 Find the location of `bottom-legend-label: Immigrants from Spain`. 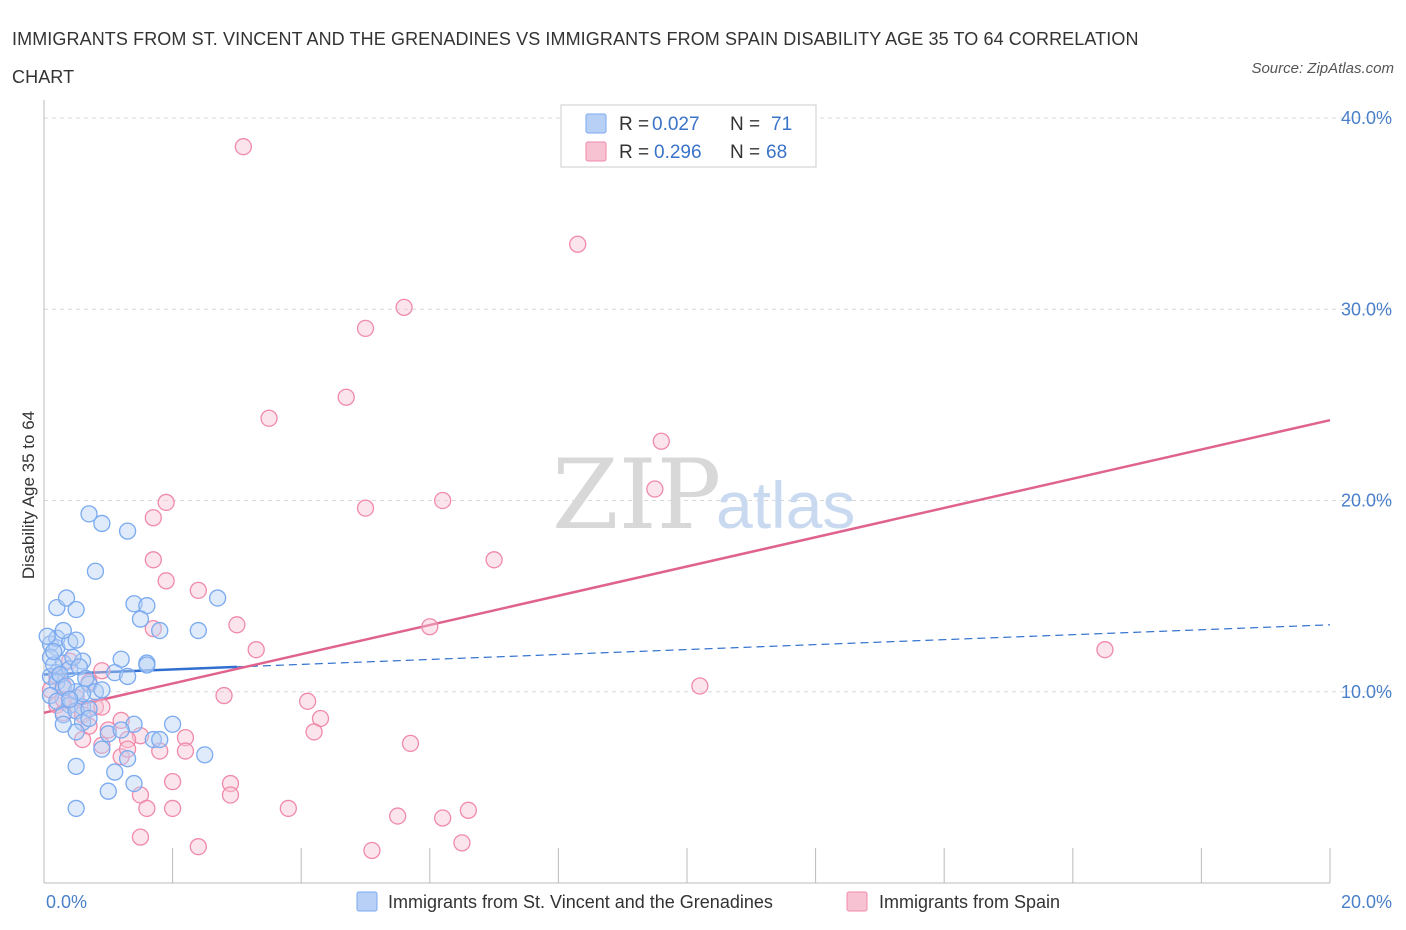

bottom-legend-label: Immigrants from Spain is located at coordinates (969, 902).